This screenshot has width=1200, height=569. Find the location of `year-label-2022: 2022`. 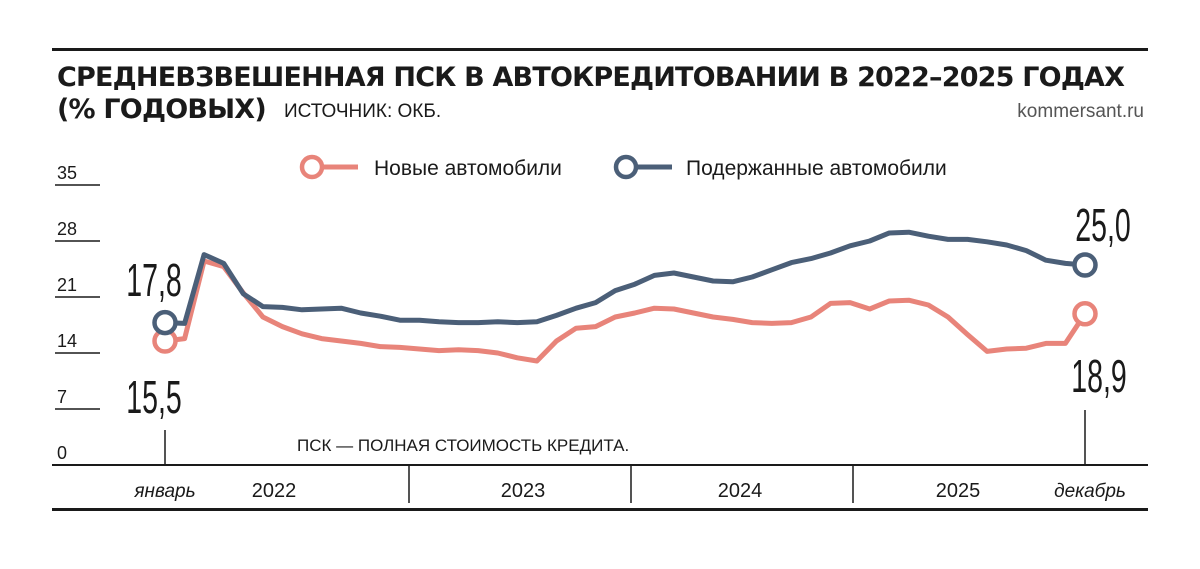

year-label-2022: 2022 is located at coordinates (274, 491).